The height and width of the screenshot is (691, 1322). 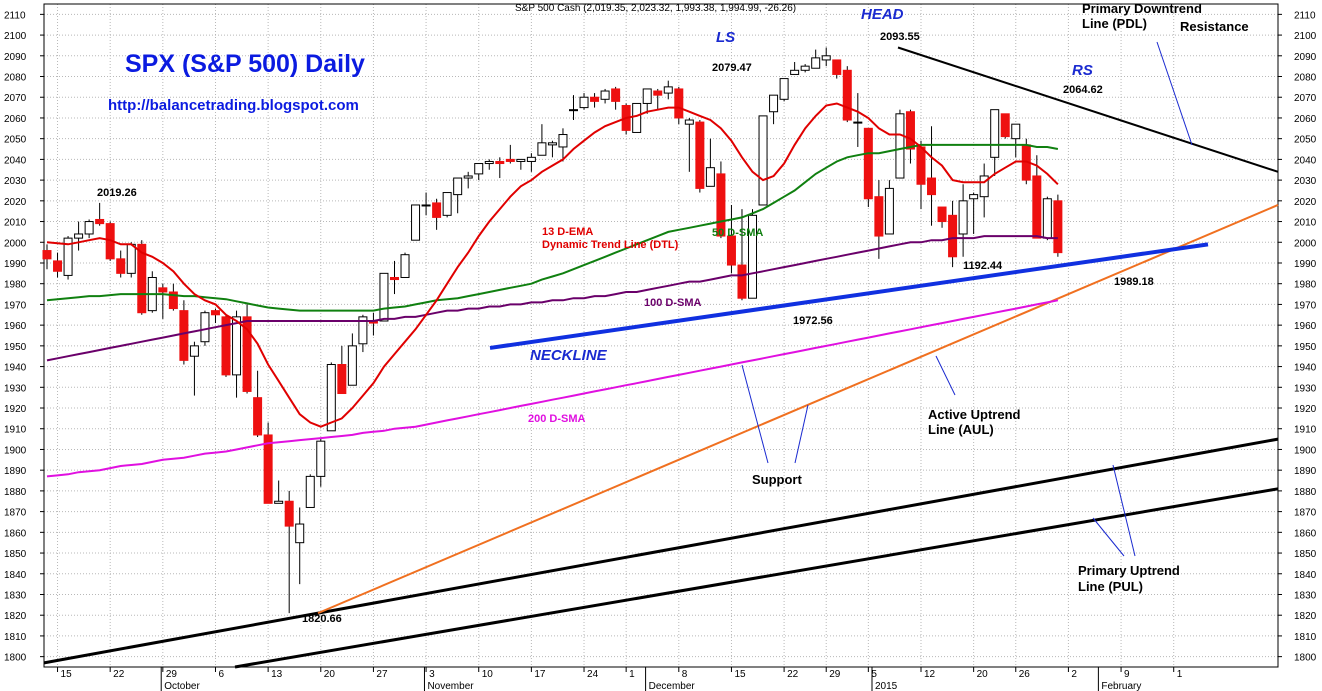 What do you see at coordinates (1305, 15) in the screenshot?
I see `y-tick-label: 2110` at bounding box center [1305, 15].